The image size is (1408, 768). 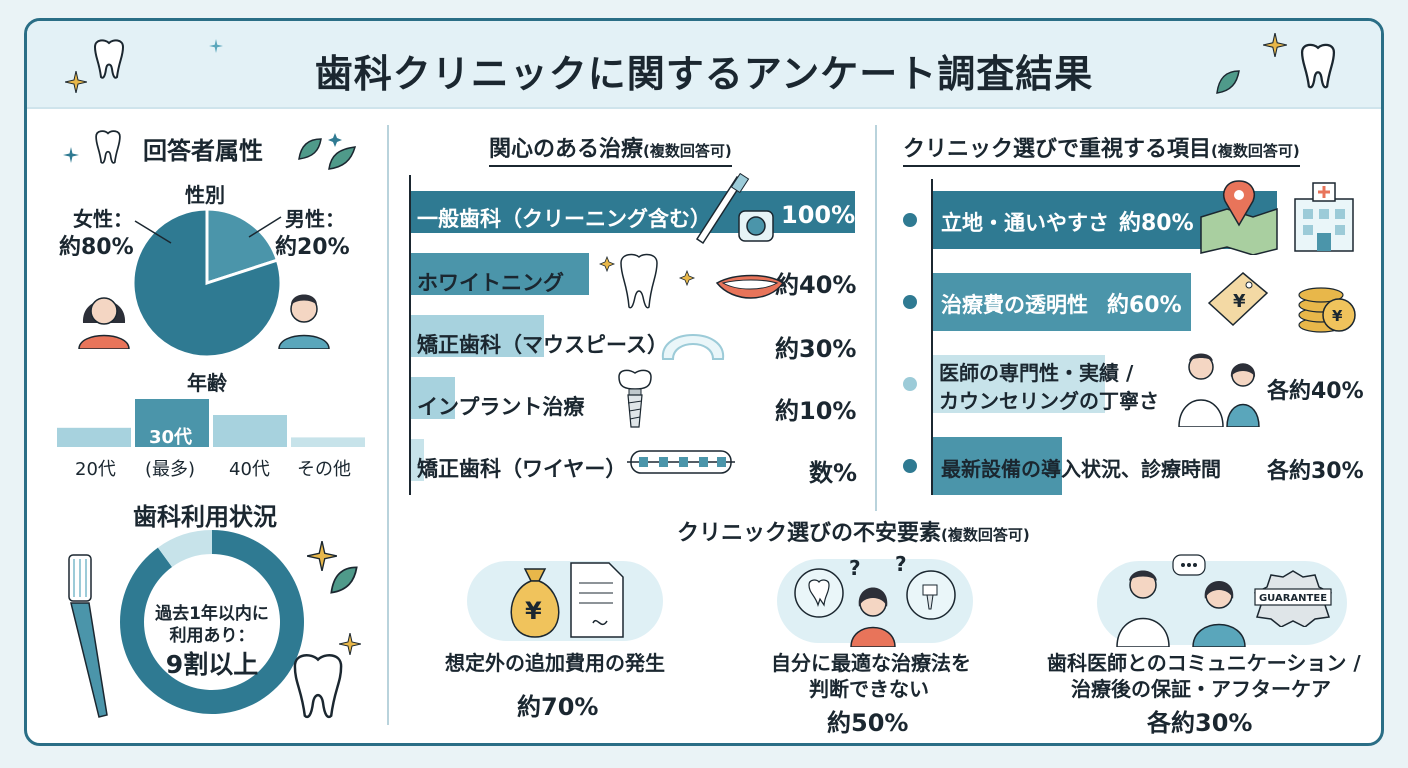 I want to click on woman-icon, so click(x=104, y=323).